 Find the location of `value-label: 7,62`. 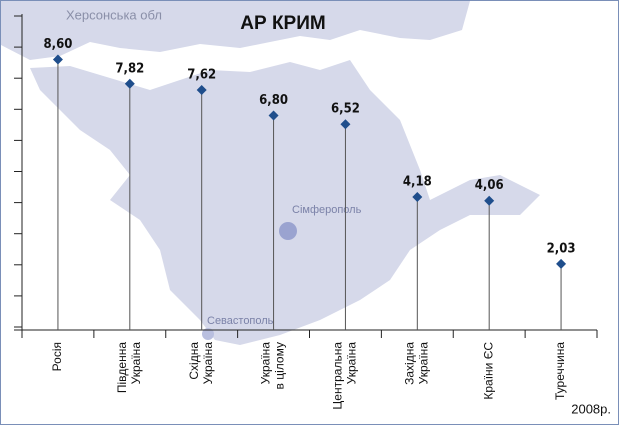

value-label: 7,62 is located at coordinates (201, 75).